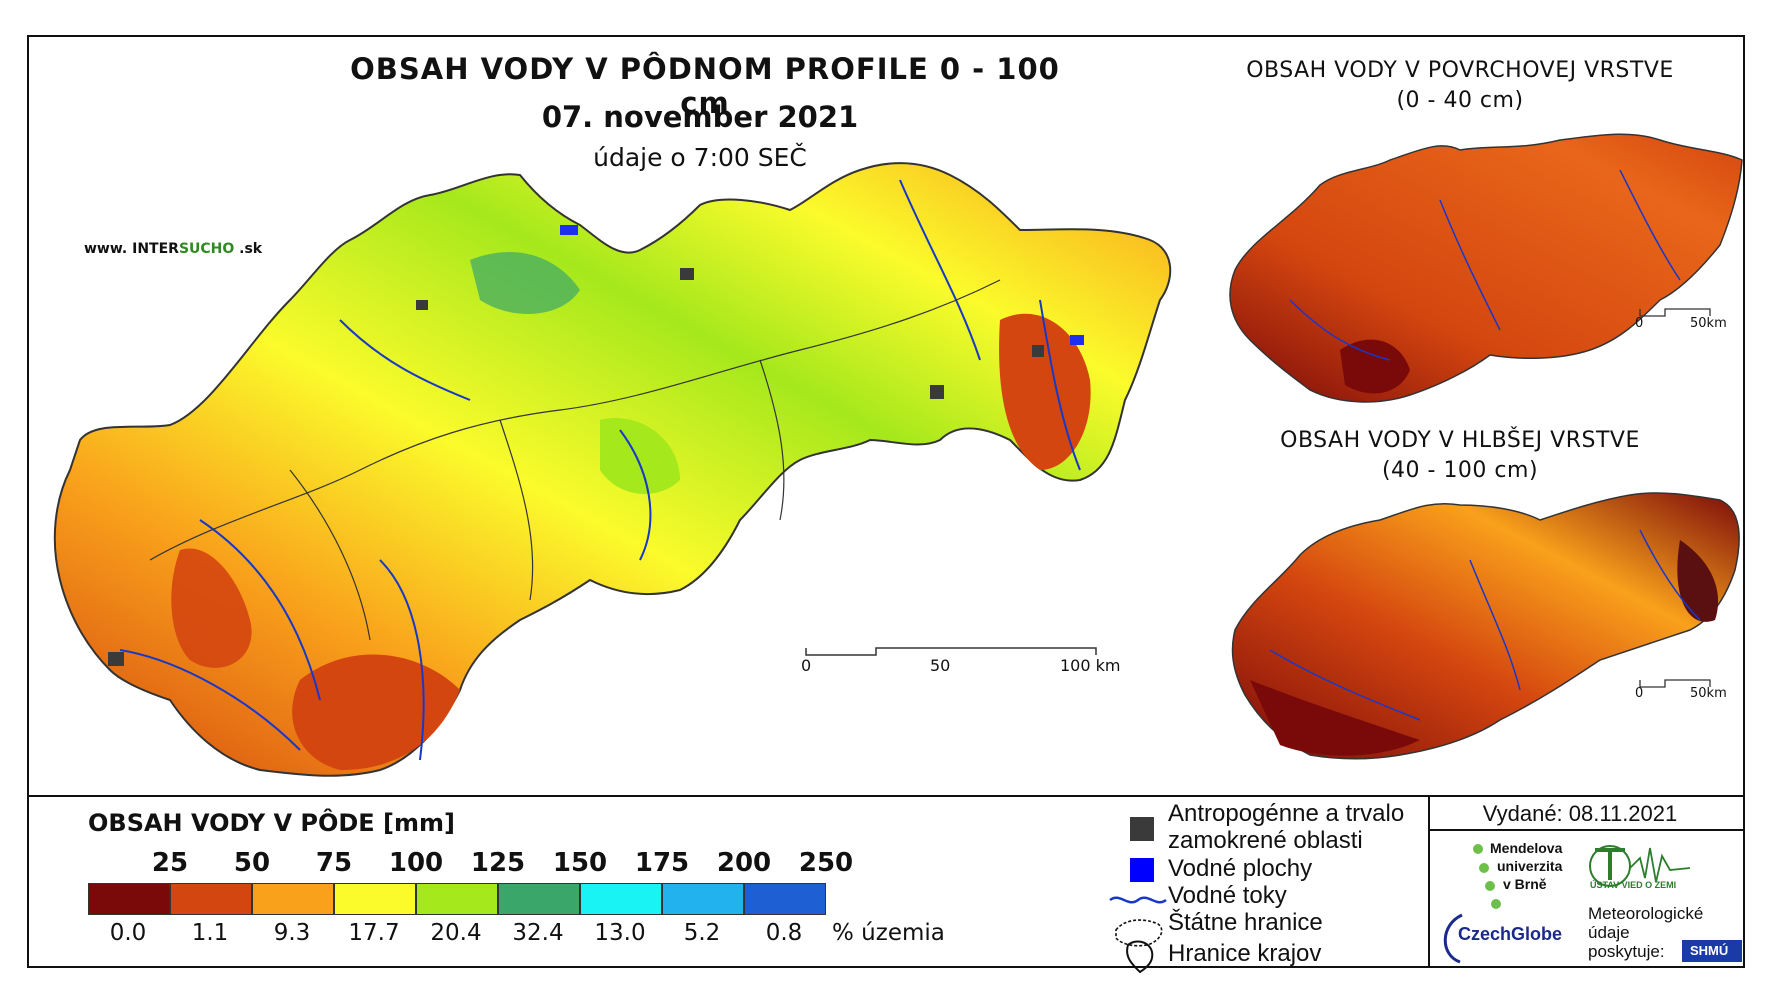  I want to click on main-map-time: údaje o 7:00 SEČ, so click(700, 157).